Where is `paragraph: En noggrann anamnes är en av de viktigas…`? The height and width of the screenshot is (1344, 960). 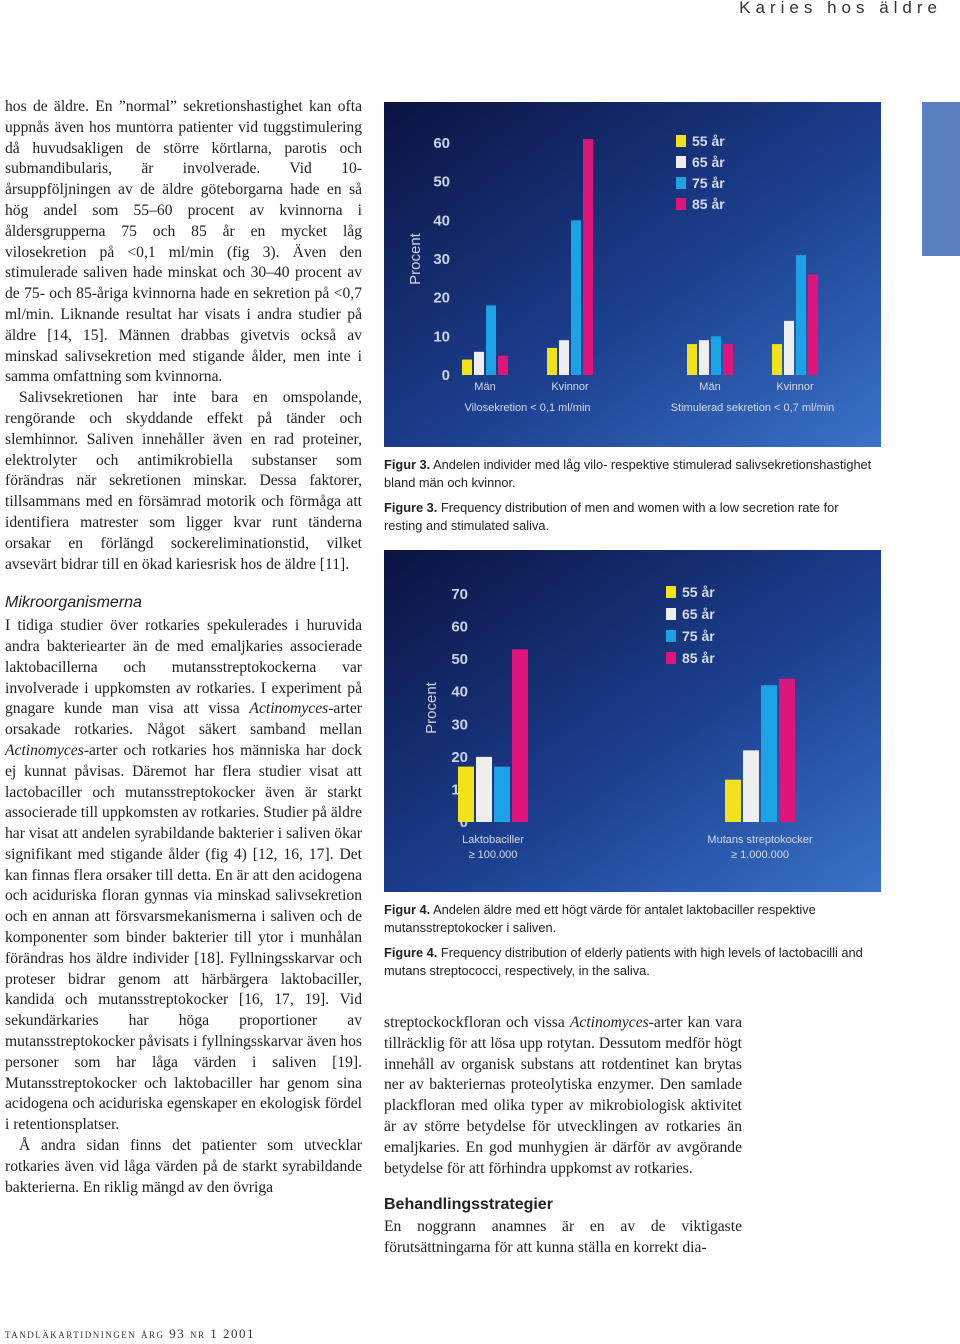
paragraph: En noggrann anamnes är en av de viktigas… is located at coordinates (563, 1237).